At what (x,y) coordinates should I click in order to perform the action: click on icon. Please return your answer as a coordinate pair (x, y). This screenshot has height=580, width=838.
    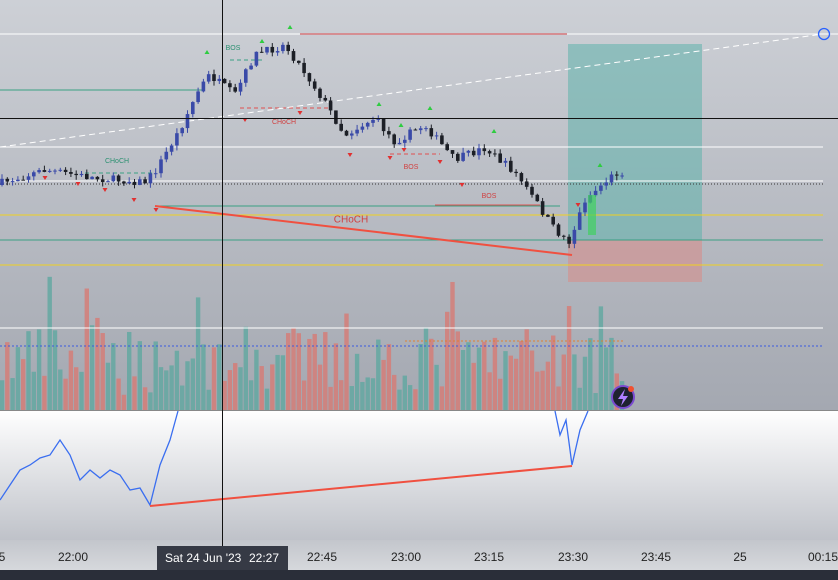
    Looking at the image, I should click on (623, 397).